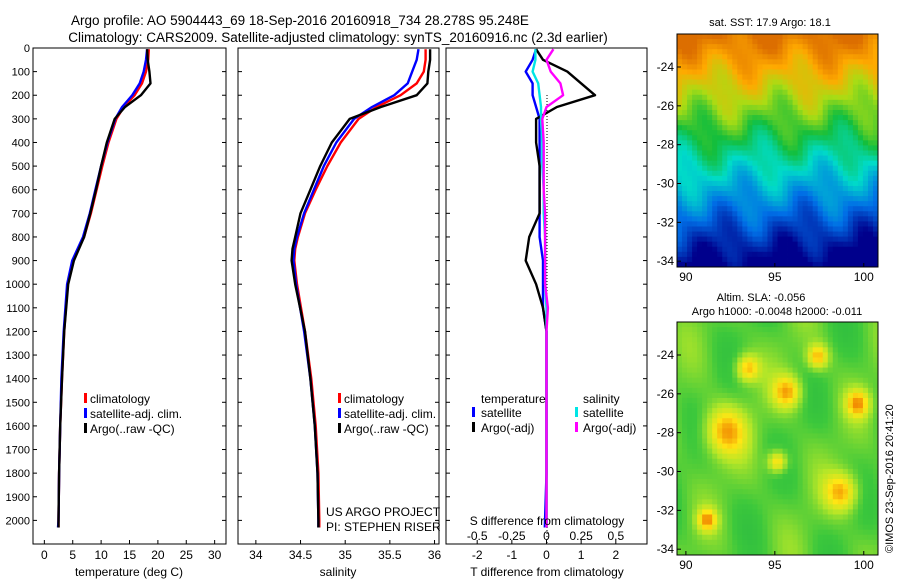  What do you see at coordinates (546, 555) in the screenshot?
I see `x-tick-label: 0` at bounding box center [546, 555].